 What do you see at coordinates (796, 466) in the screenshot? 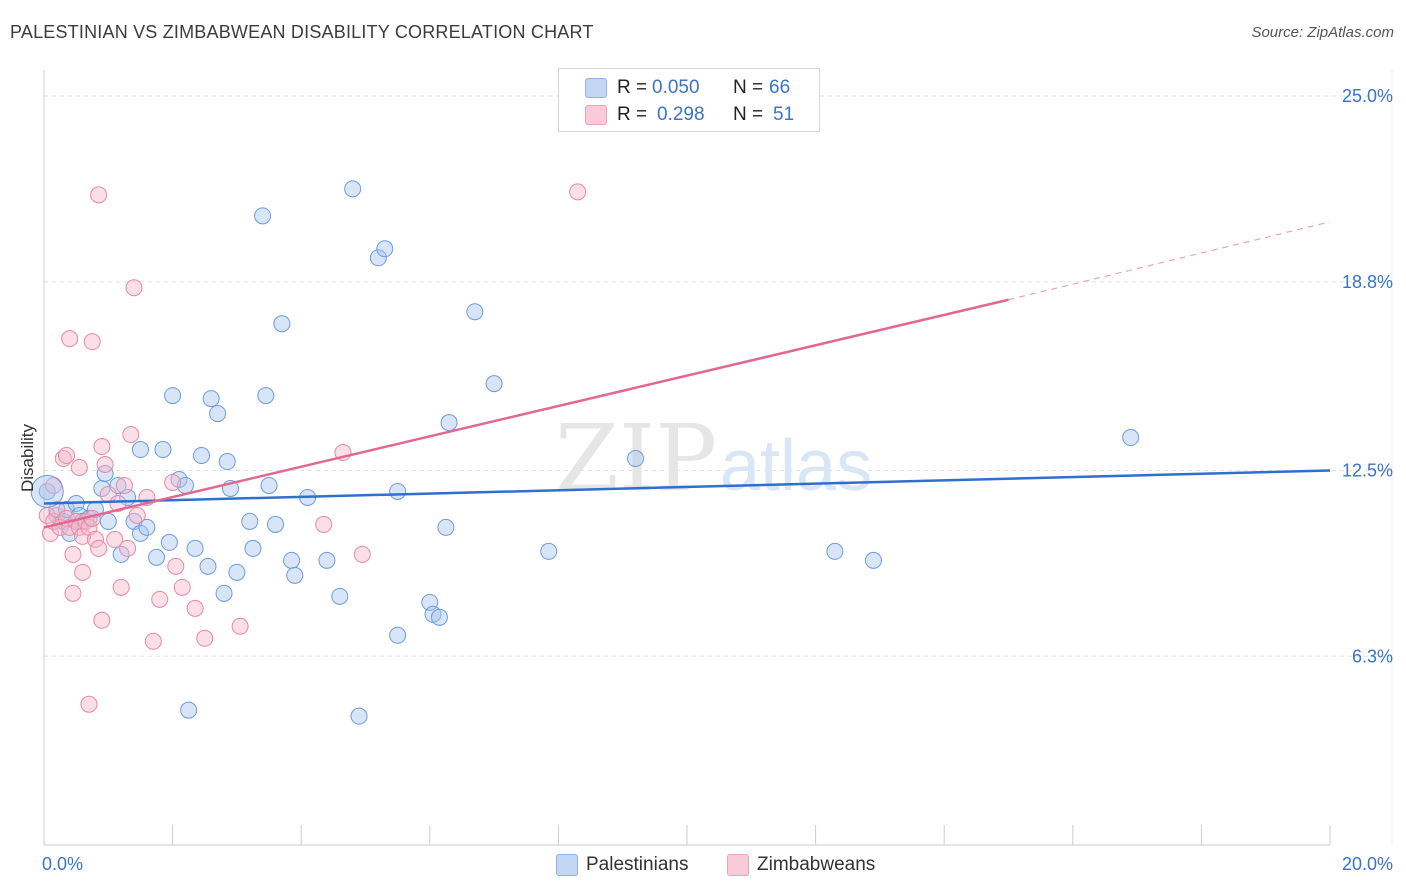
I see `watermark-atlas: atlas` at bounding box center [796, 466].